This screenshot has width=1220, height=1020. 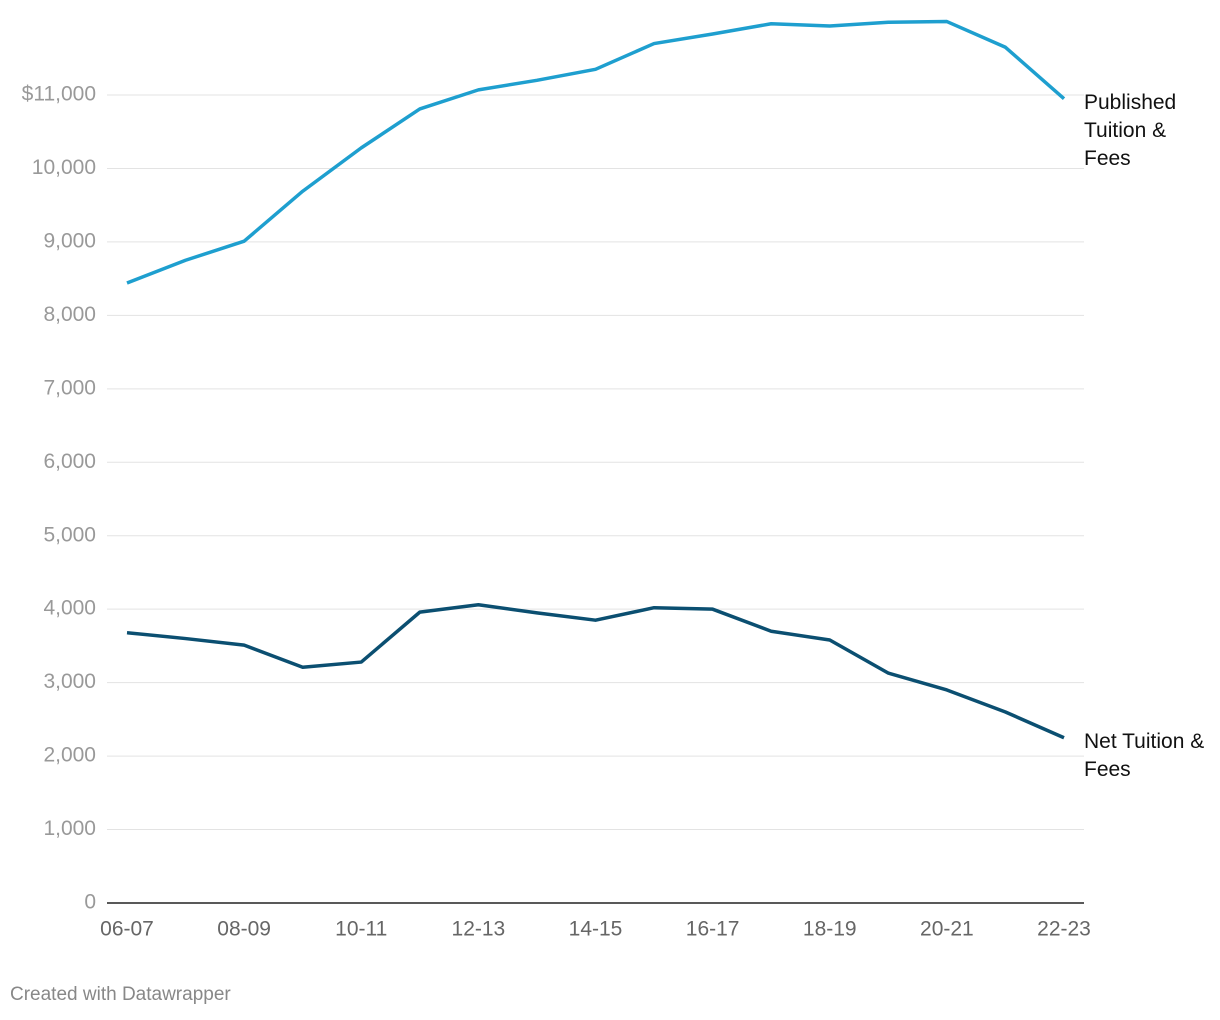 I want to click on y-tick-label: 10,000, so click(x=64, y=167).